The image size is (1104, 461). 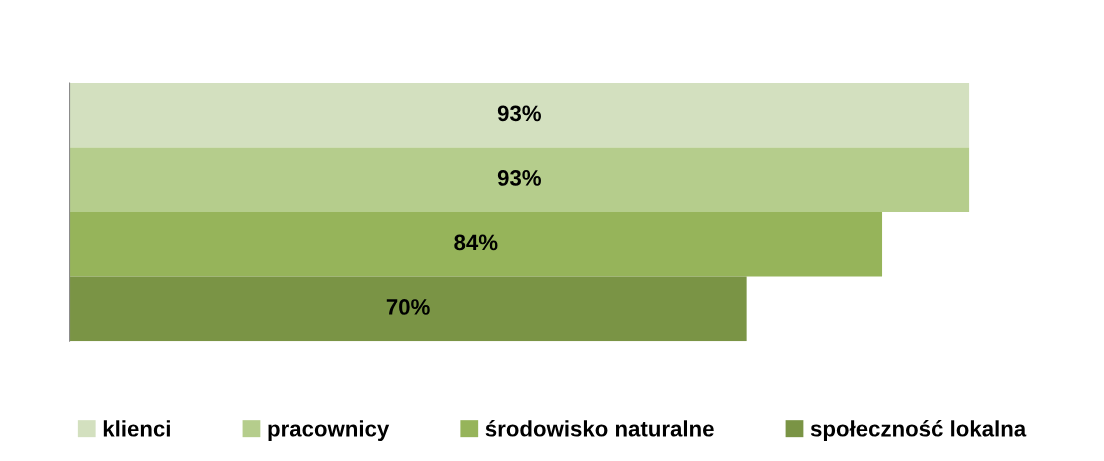 I want to click on data-label: 70%, so click(x=408, y=307).